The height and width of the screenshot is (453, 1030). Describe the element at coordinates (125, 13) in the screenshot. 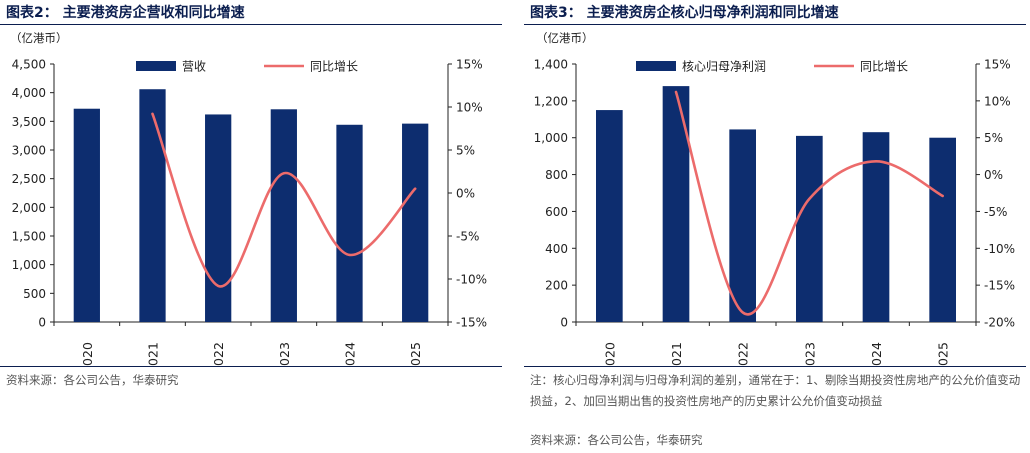

I see `figure-title: 图表2： 主要港资房企营收和同比增速` at that location.